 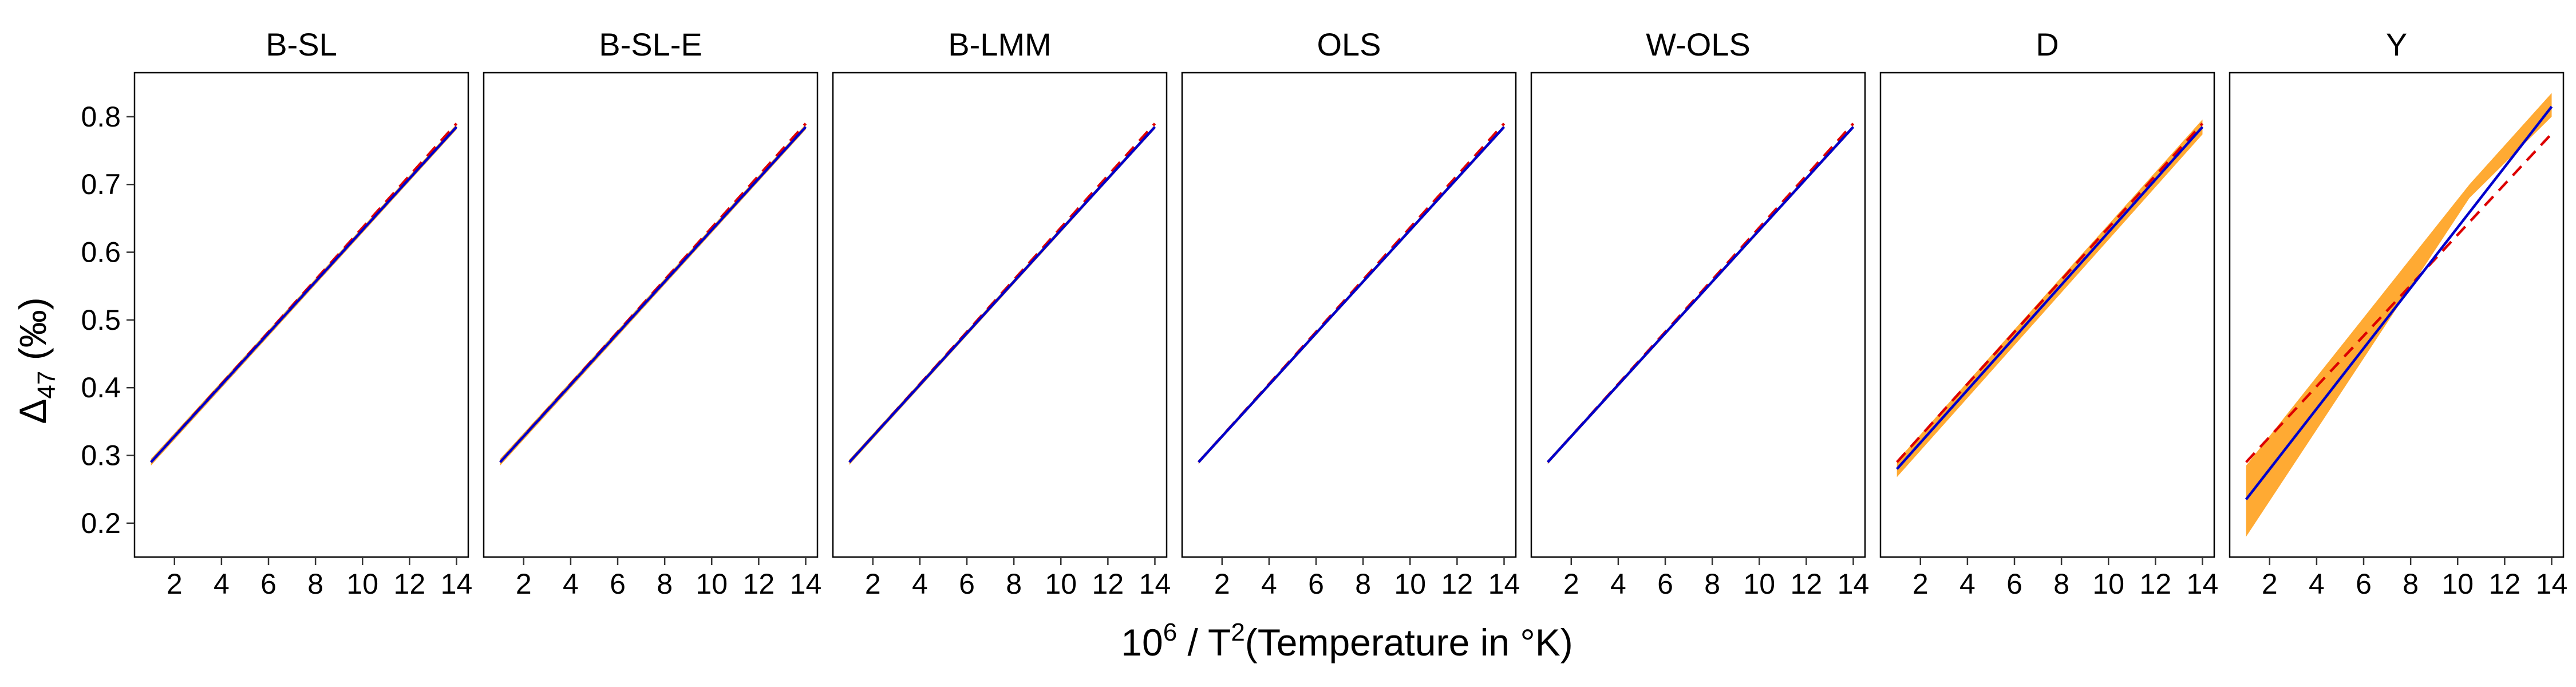 I want to click on panel-title: B-SL-E, so click(x=650, y=44).